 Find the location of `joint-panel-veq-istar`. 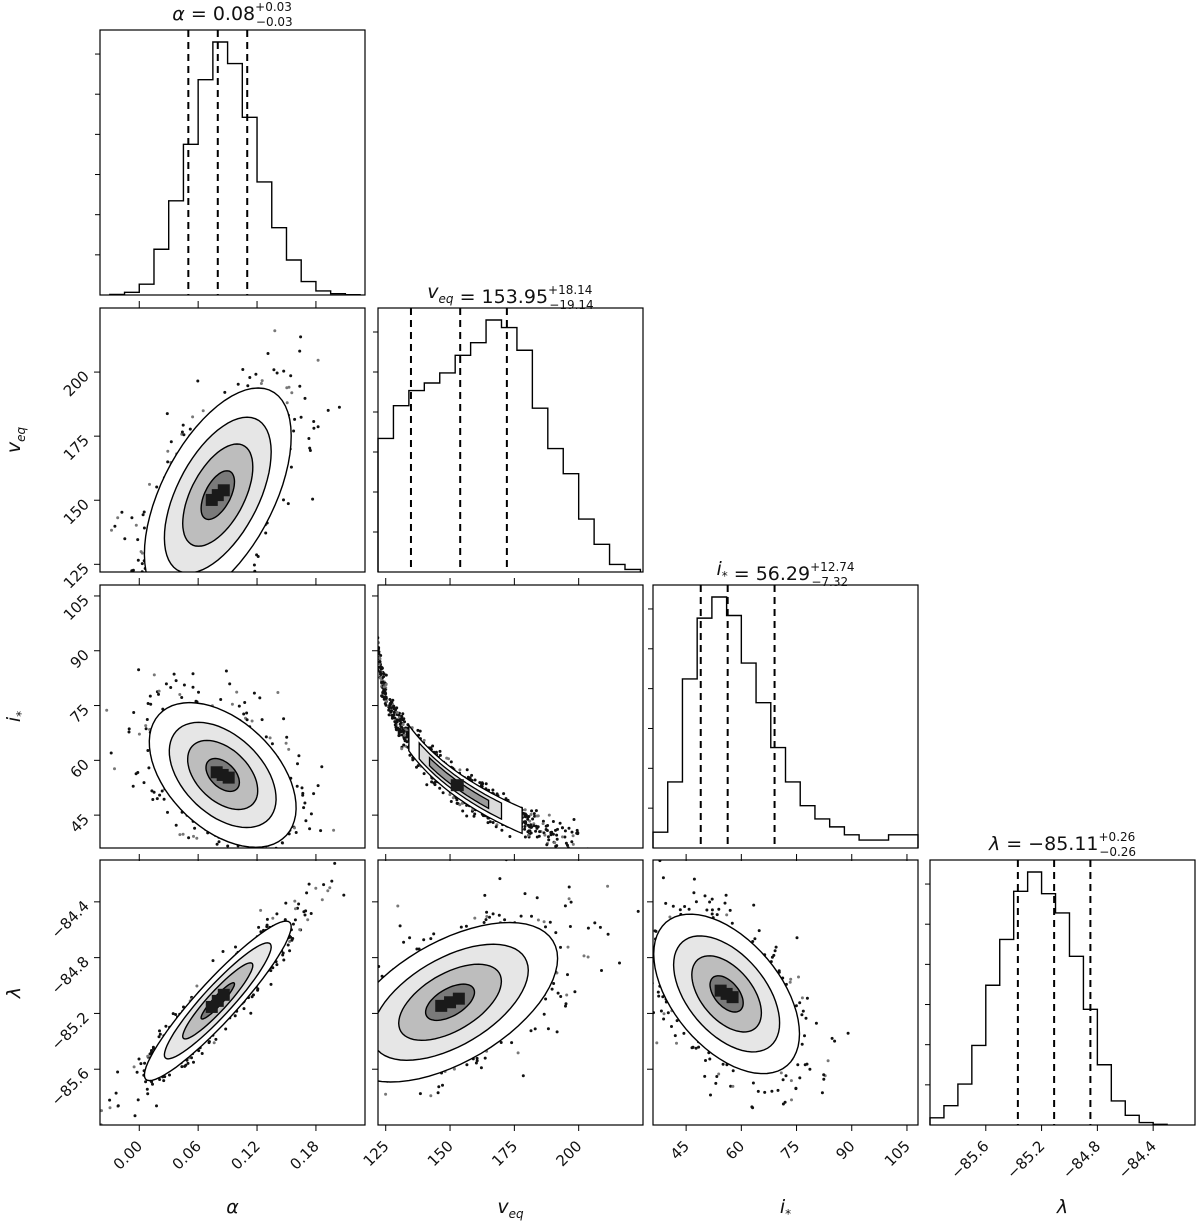

joint-panel-veq-istar is located at coordinates (510, 716).